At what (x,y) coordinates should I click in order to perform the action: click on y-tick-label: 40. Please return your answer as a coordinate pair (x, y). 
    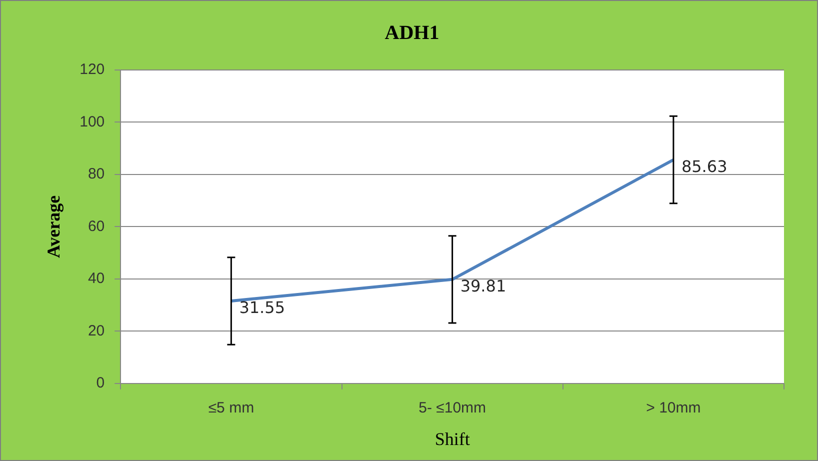
    Looking at the image, I should click on (96, 279).